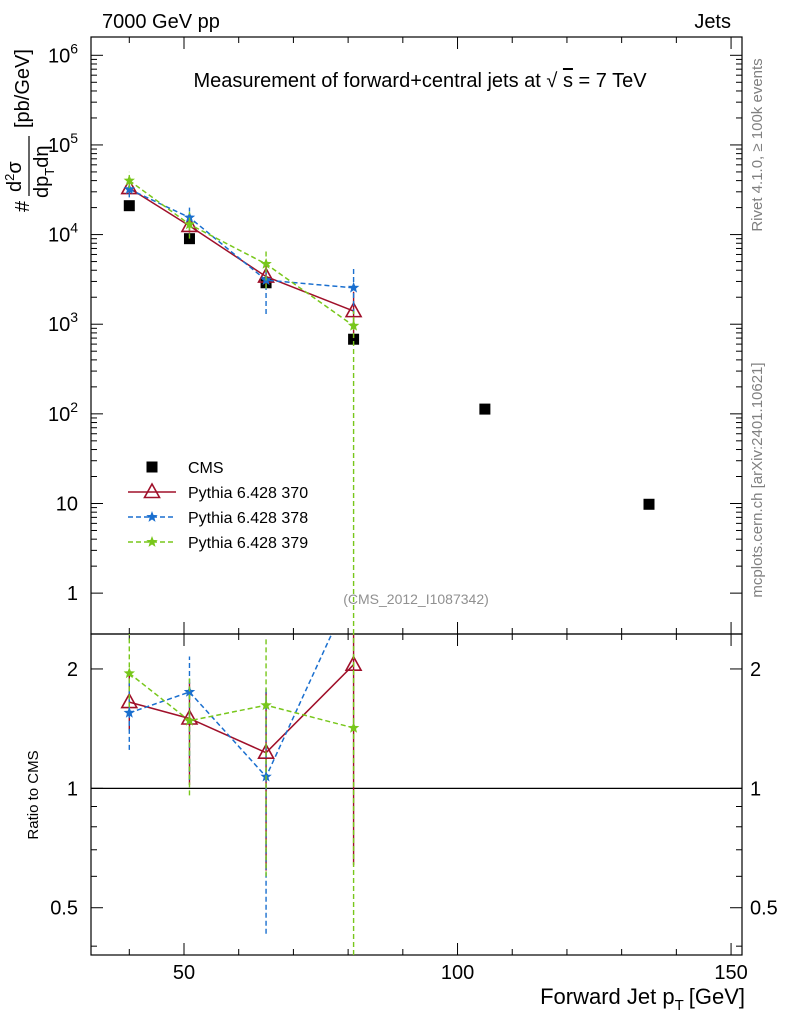  I want to click on legend-item: Pythia 6.428 370, so click(218, 492).